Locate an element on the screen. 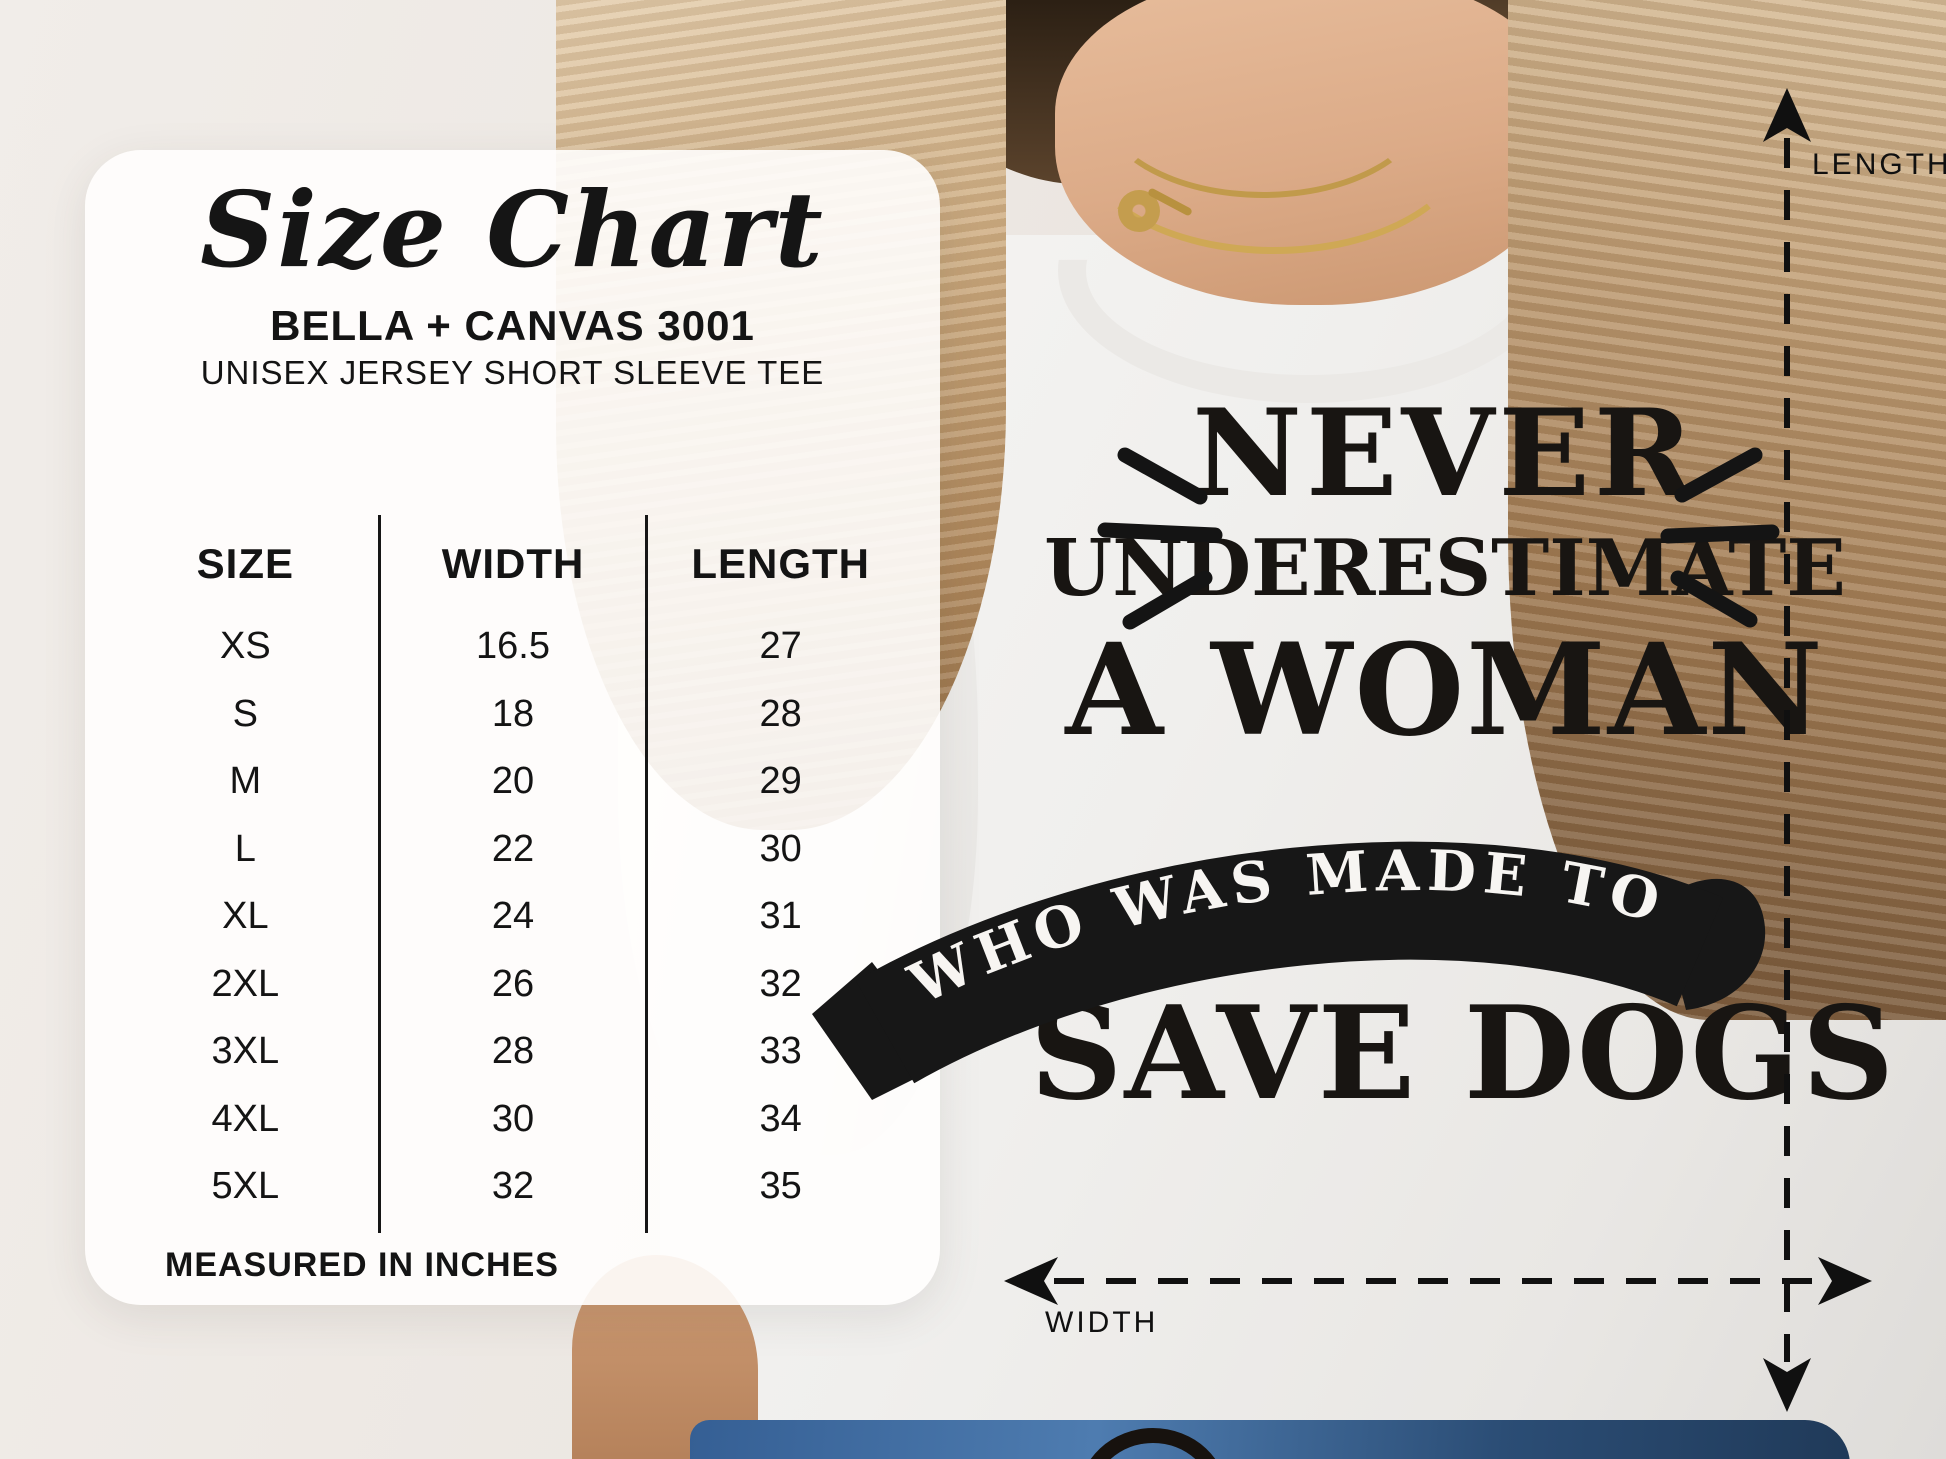 Image resolution: width=1946 pixels, height=1459 pixels. size-cell: 2XL is located at coordinates (245, 983).